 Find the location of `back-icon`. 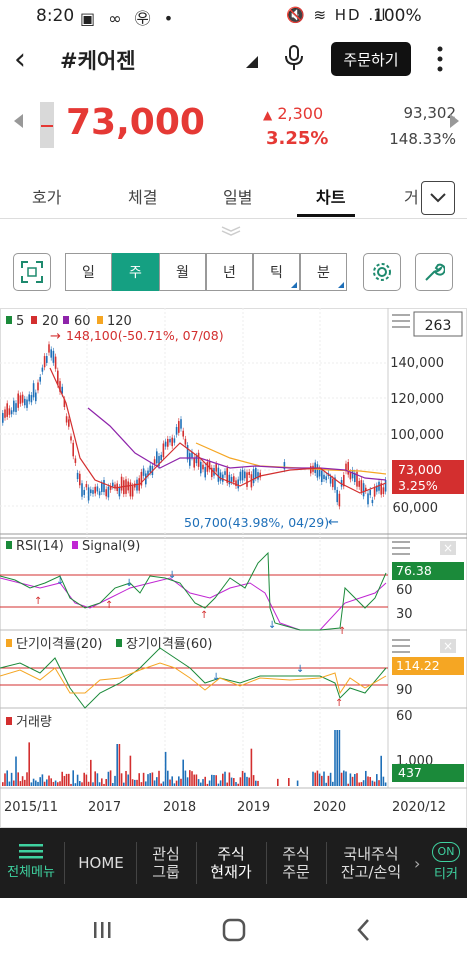

back-icon is located at coordinates (364, 930).